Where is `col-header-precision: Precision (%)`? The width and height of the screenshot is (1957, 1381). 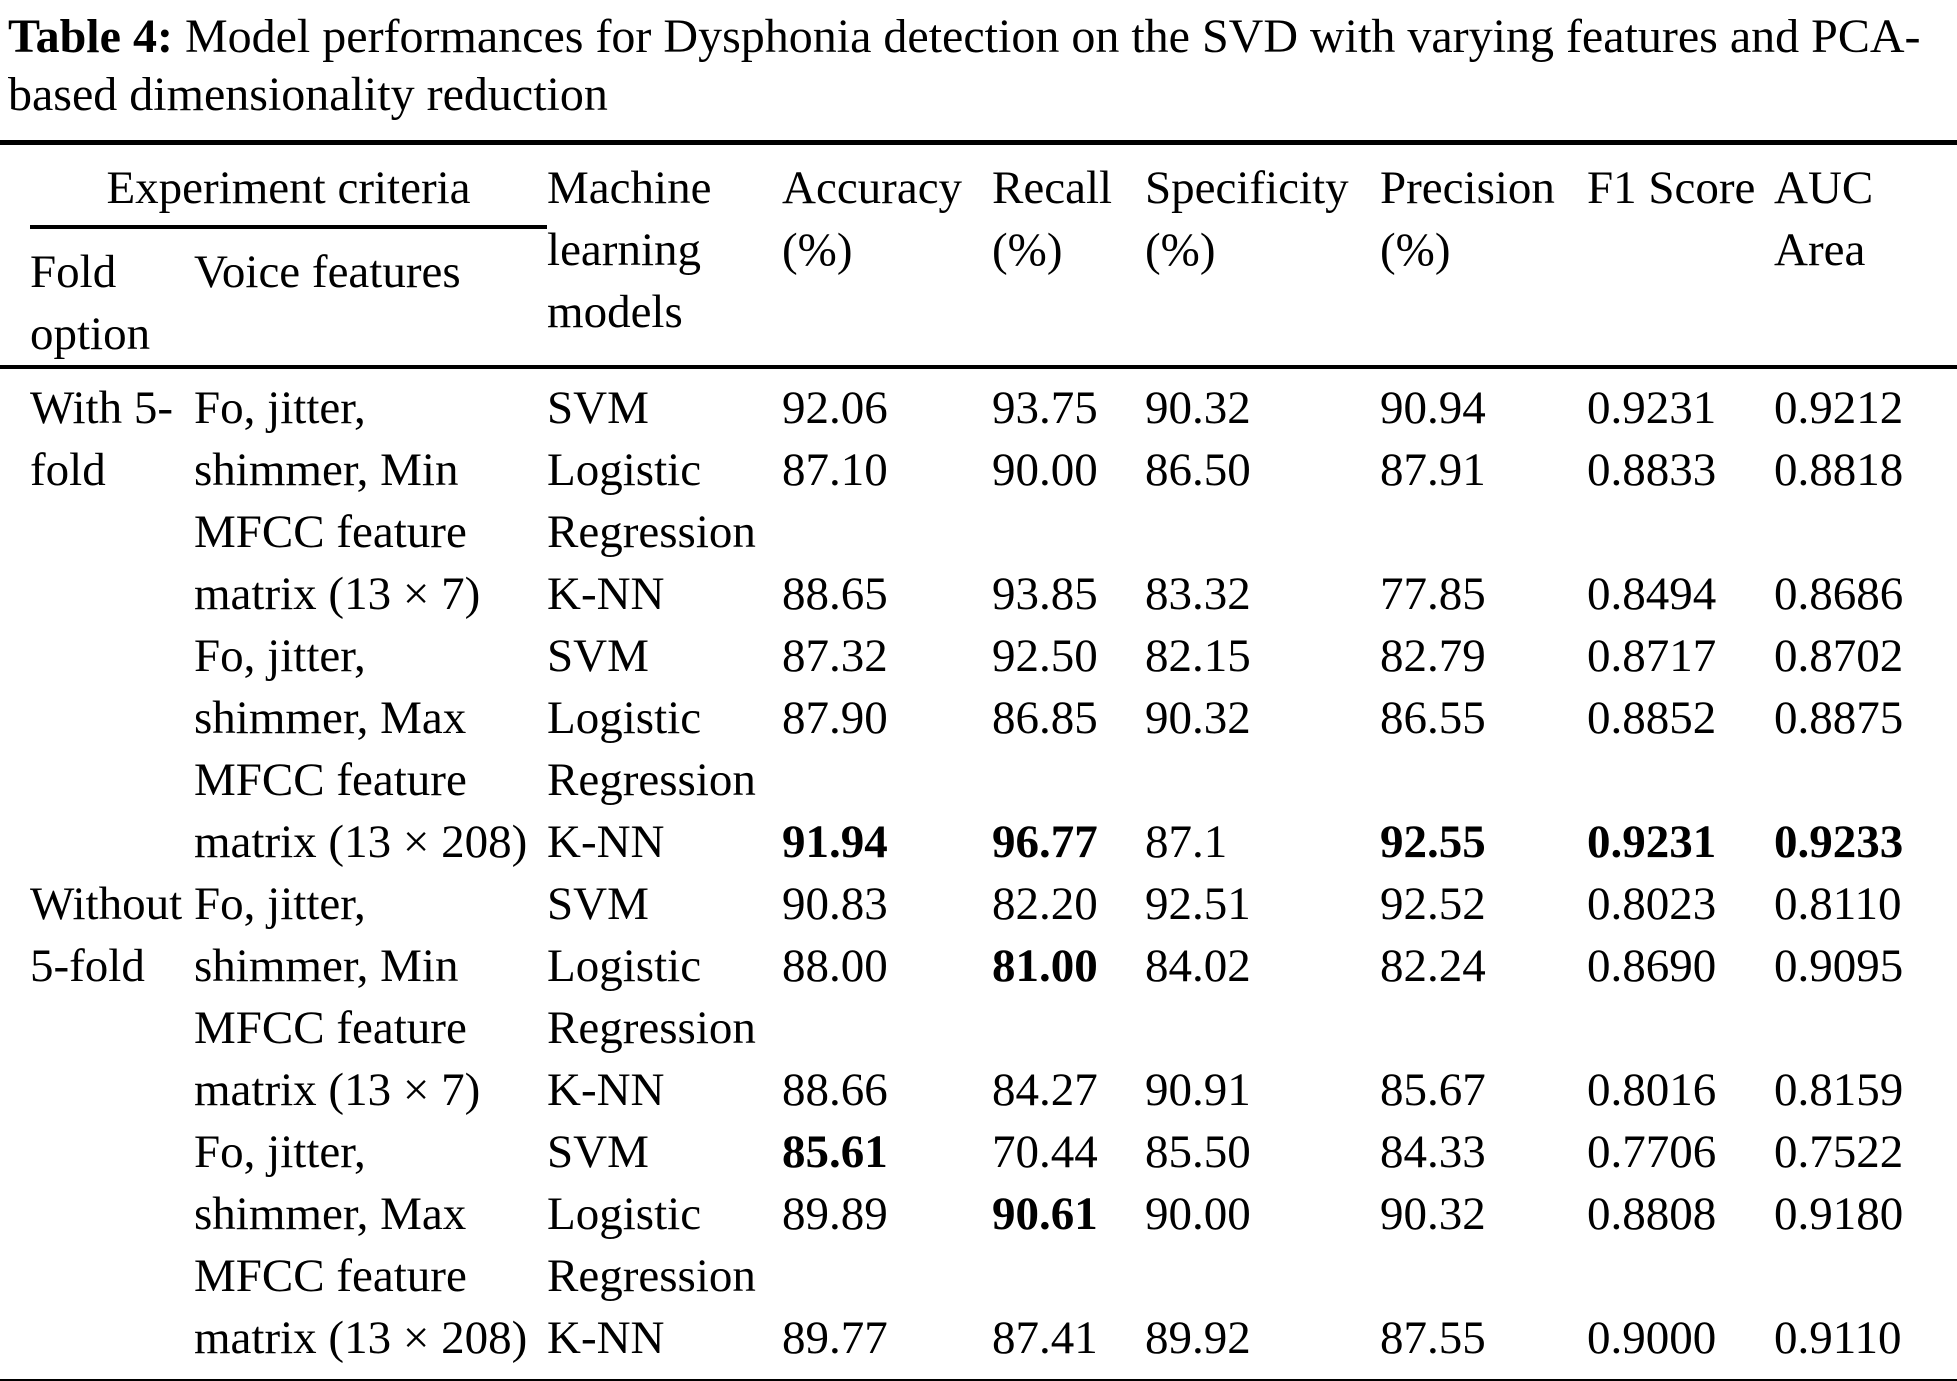 col-header-precision: Precision (%) is located at coordinates (1467, 219).